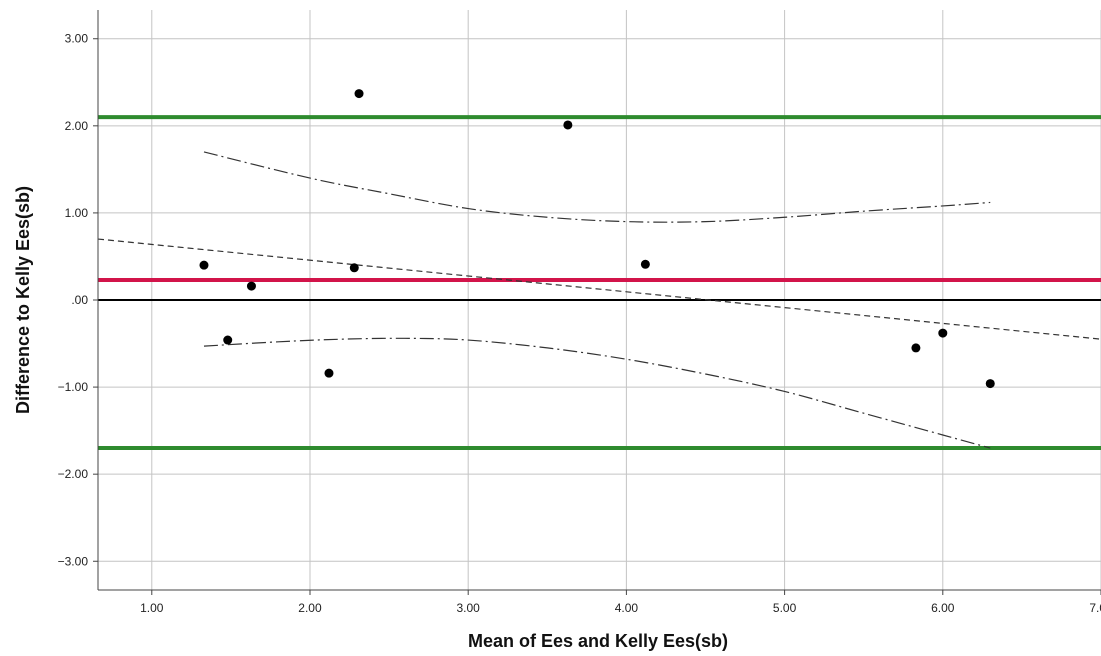 The height and width of the screenshot is (656, 1101). I want to click on y-tick-label: 1.00, so click(77, 213).